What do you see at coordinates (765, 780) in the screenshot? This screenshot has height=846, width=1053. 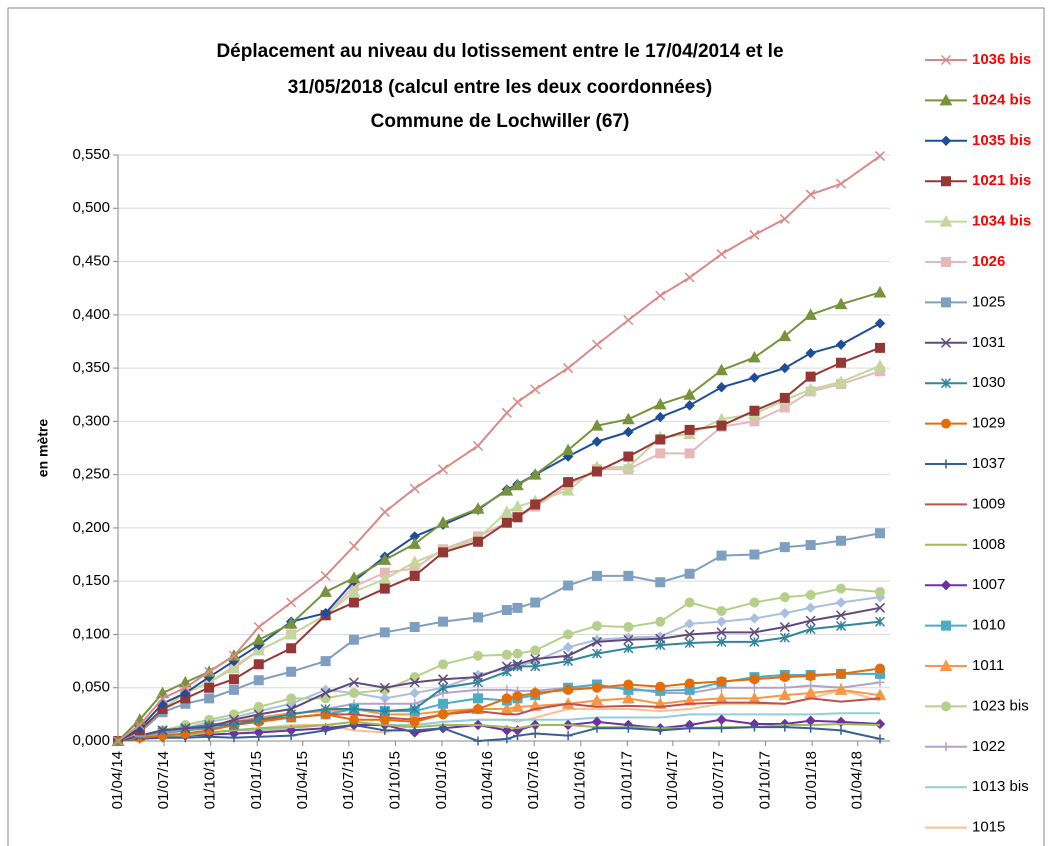 I see `x-tick-label: 01/10/17` at bounding box center [765, 780].